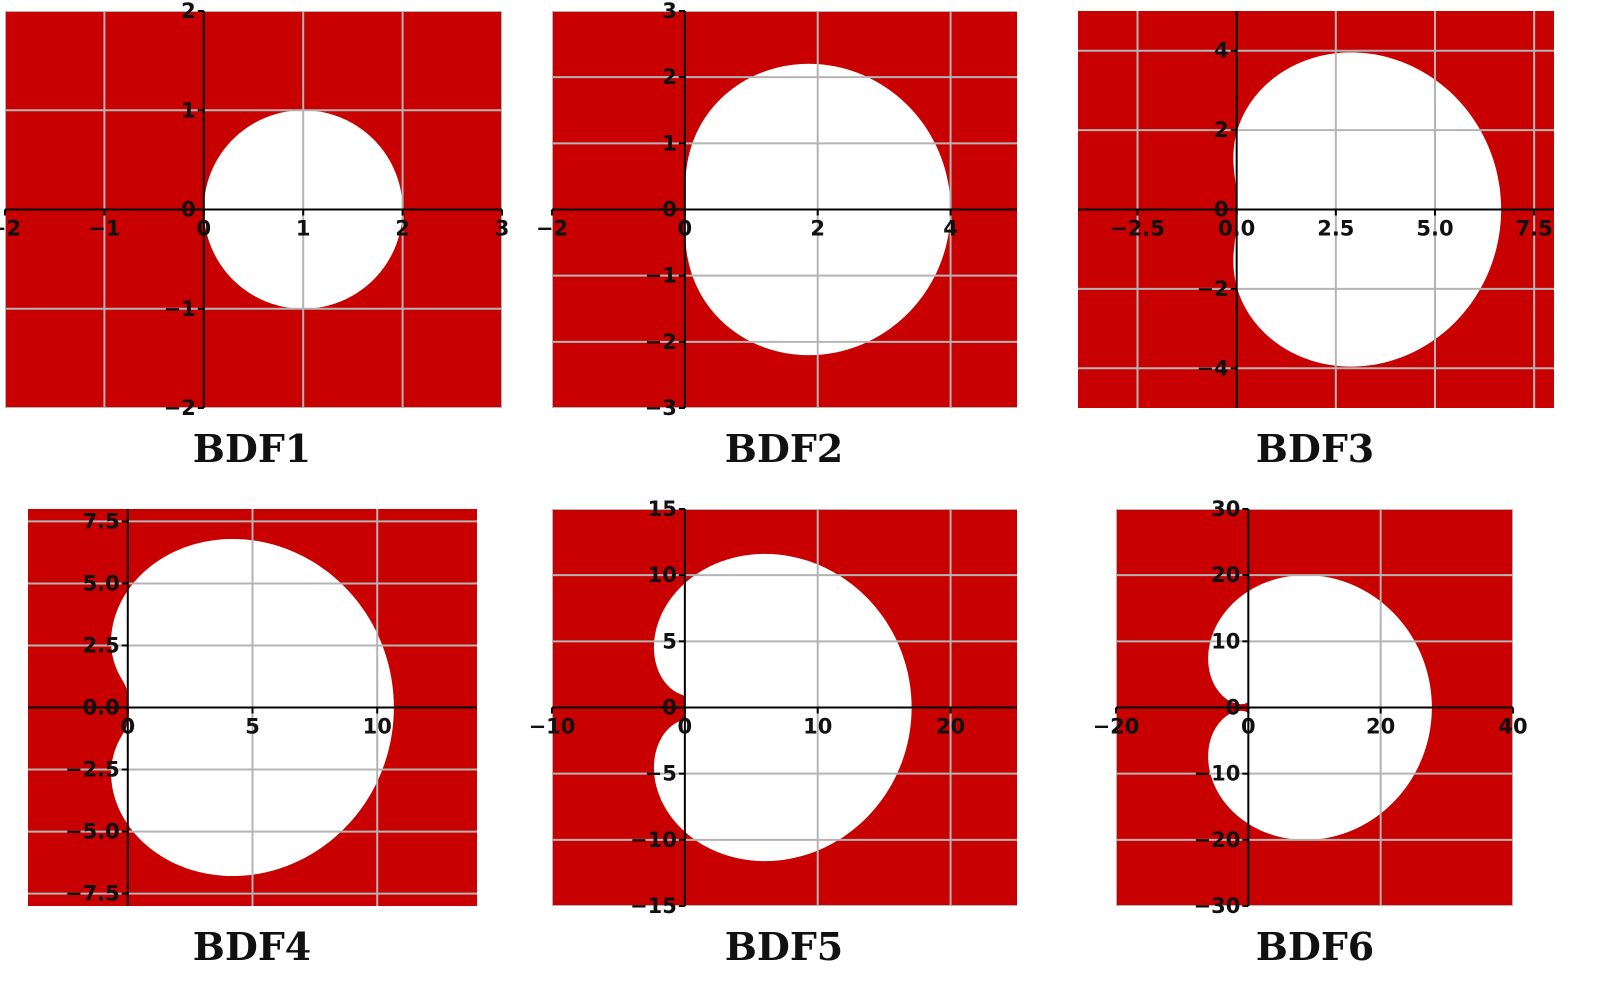  I want to click on x-tick-label: 3, so click(502, 229).